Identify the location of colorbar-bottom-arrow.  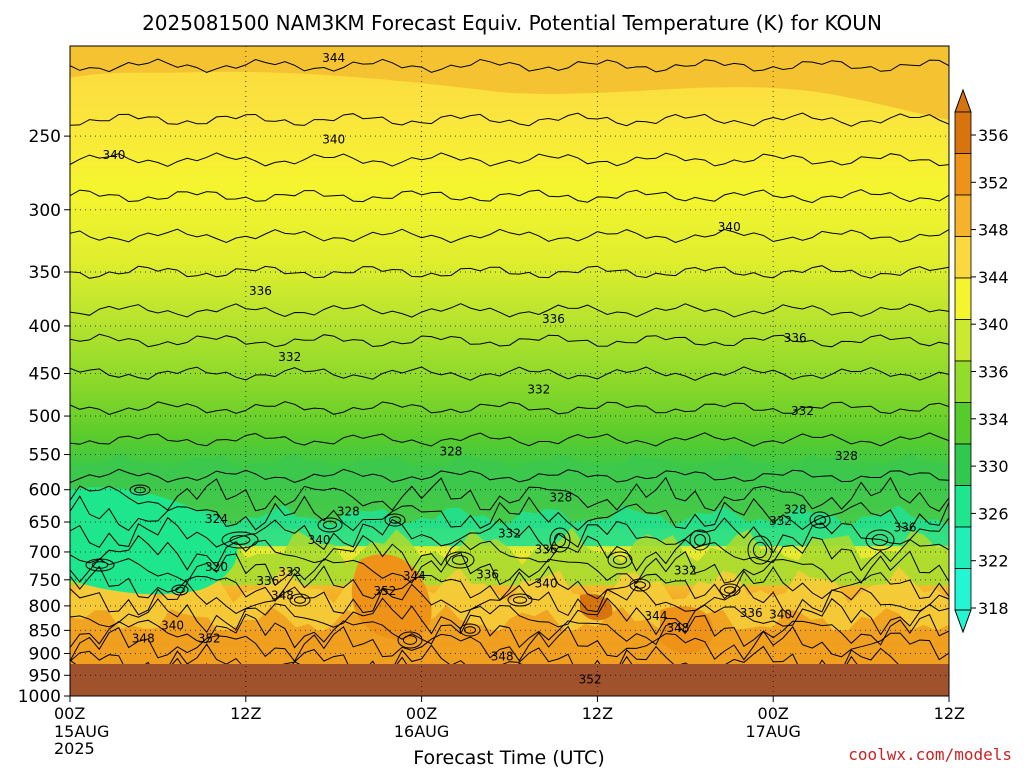
(963, 621).